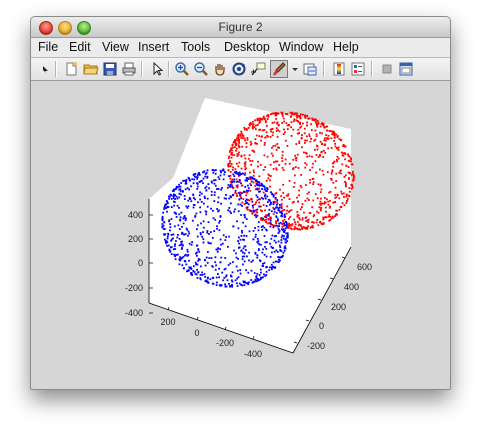 The width and height of the screenshot is (480, 430). What do you see at coordinates (279, 69) in the screenshot?
I see `brush-icon` at bounding box center [279, 69].